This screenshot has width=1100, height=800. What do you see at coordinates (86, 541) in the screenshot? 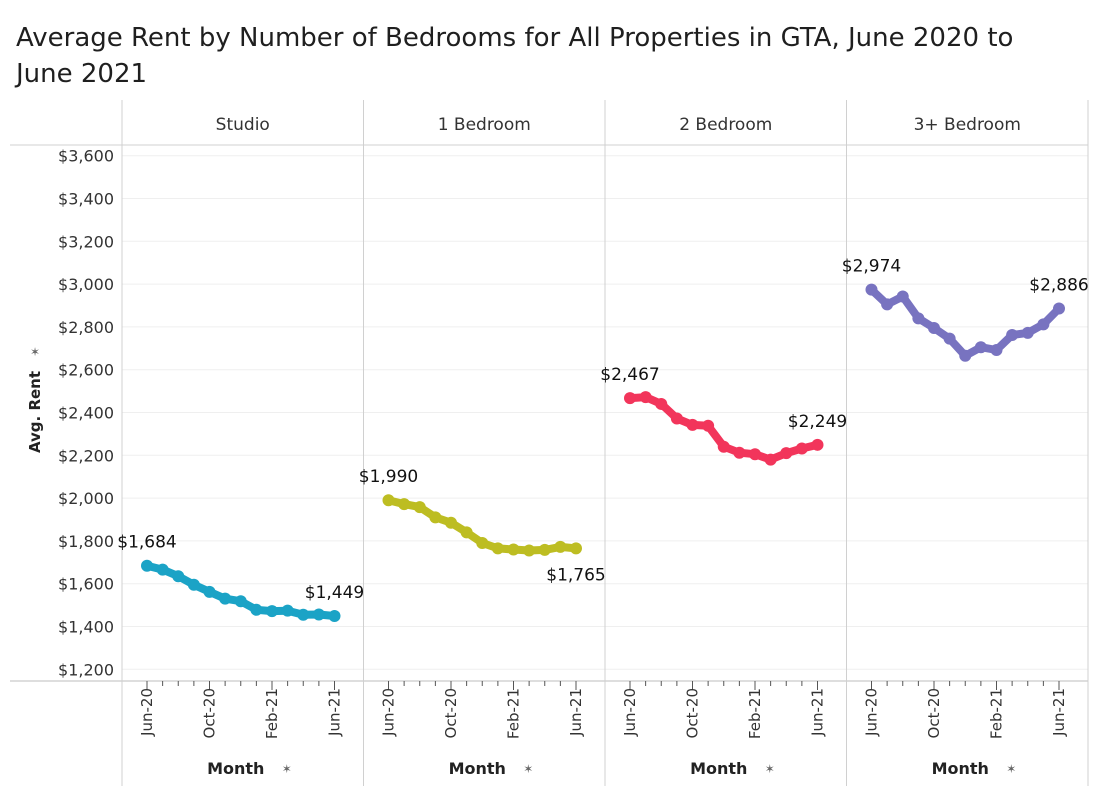
I see `y-tick-label: $1,800` at bounding box center [86, 541].